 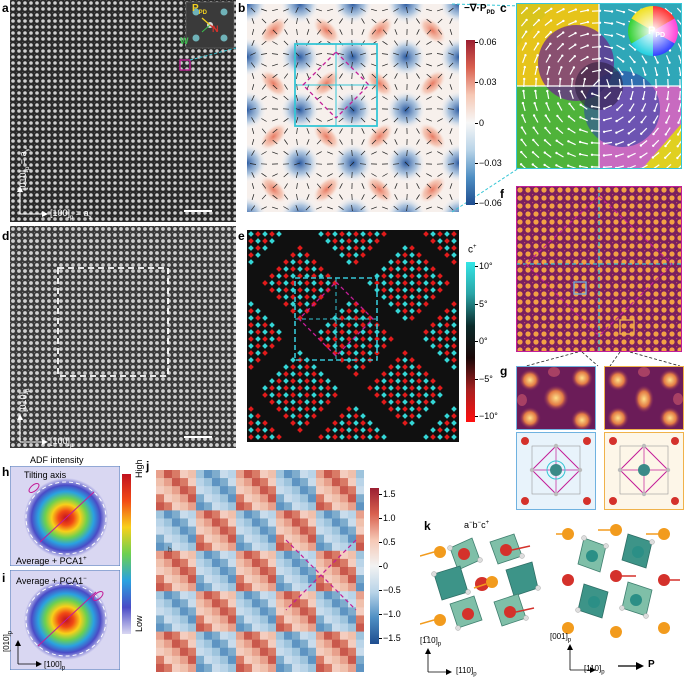 I want to click on panel-k-axis1-x: [110], so click(x=465, y=670).